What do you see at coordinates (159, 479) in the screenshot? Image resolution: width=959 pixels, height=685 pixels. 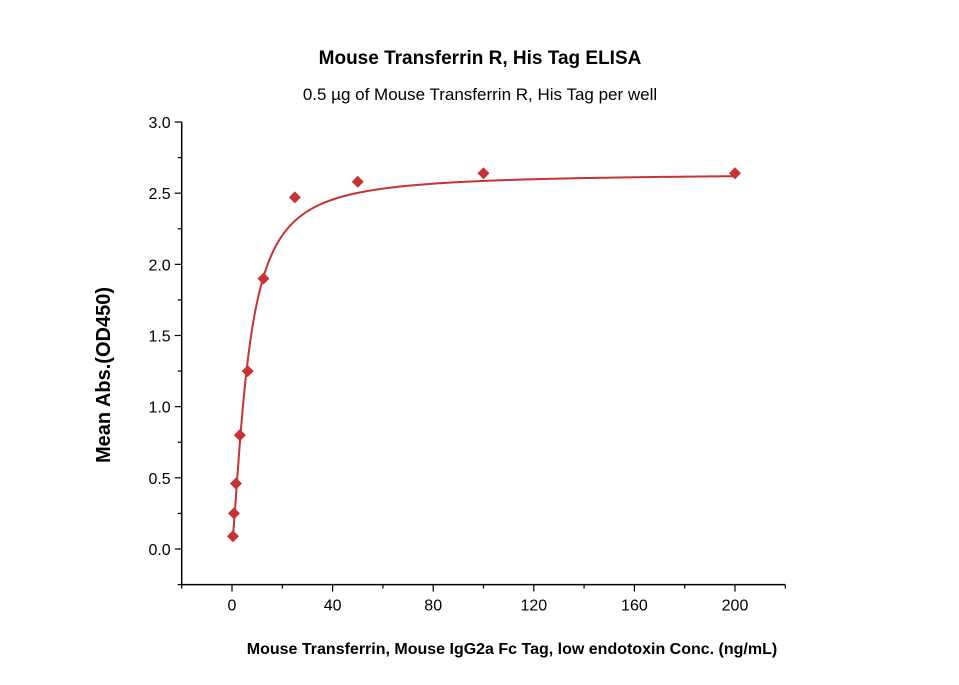 I see `y-tick-label: 0.5` at bounding box center [159, 479].